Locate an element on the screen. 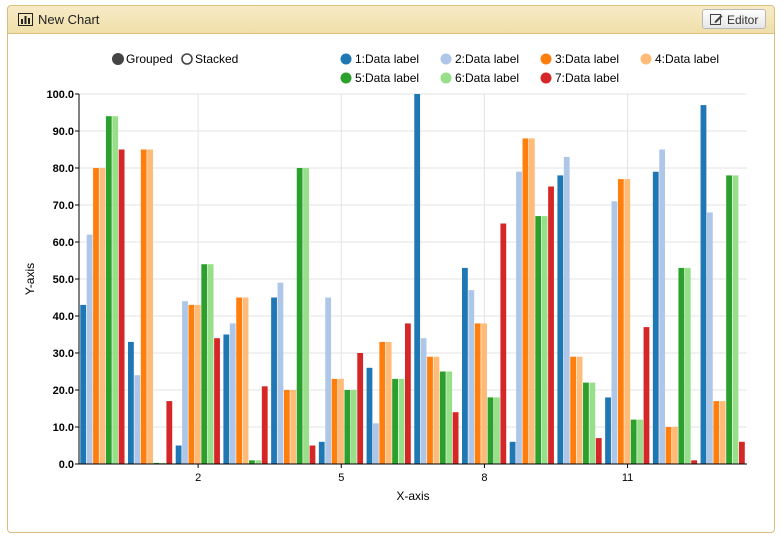 This screenshot has width=782, height=538. legend-label: 5:Data label is located at coordinates (387, 78).